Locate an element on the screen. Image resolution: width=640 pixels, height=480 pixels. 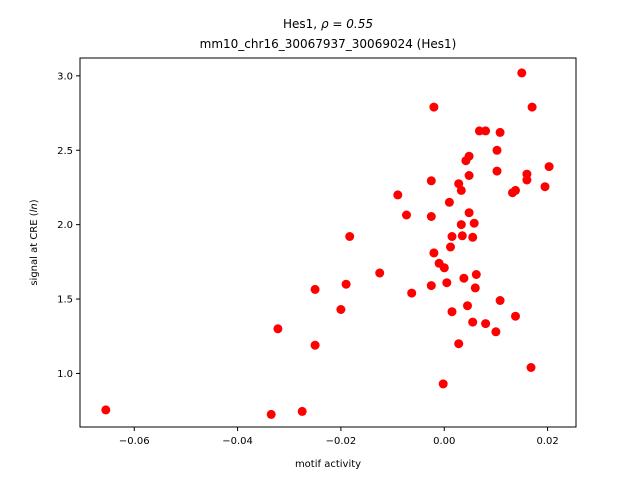
chart-title-line2: mm10_chr16_30067937_30069024 (Hes1) is located at coordinates (328, 44).